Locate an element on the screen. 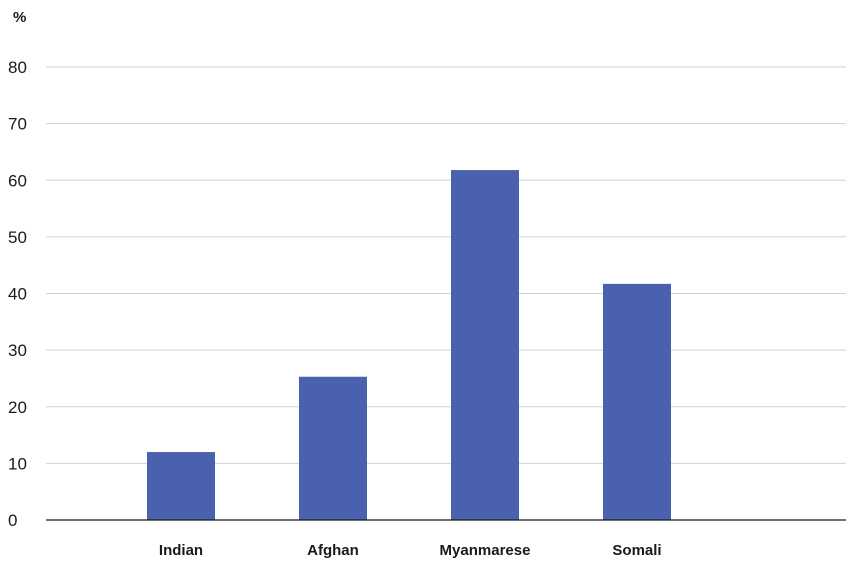 The width and height of the screenshot is (846, 564). bar-indian is located at coordinates (181, 486).